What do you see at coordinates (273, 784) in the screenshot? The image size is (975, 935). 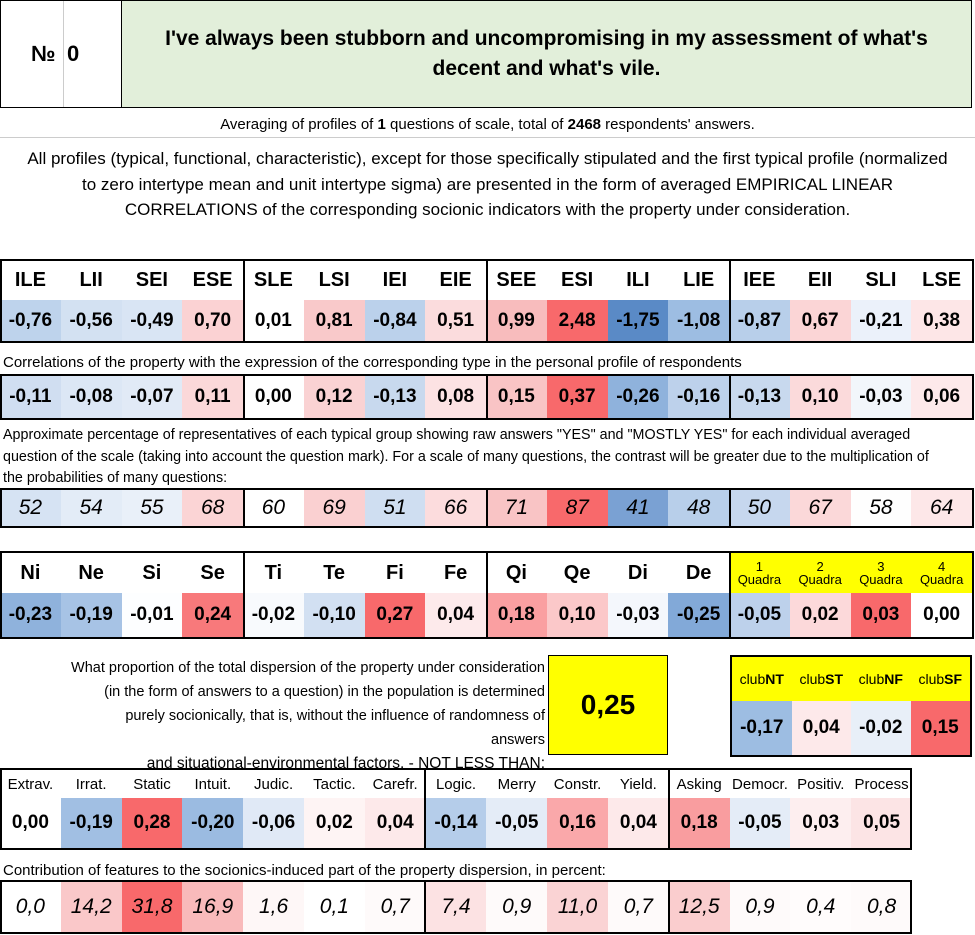 I see `feature-header-4: Judic.` at bounding box center [273, 784].